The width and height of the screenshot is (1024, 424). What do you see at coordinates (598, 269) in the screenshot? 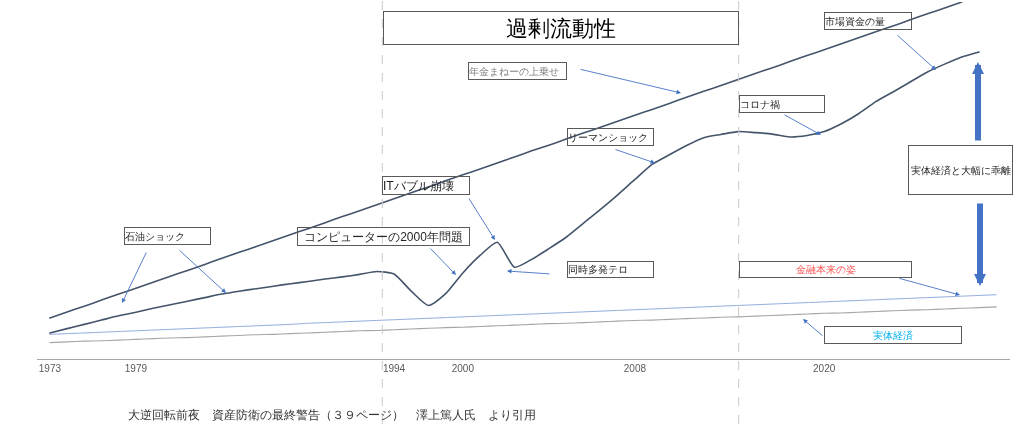
I see `annotation: 同時多発テロ` at bounding box center [598, 269].